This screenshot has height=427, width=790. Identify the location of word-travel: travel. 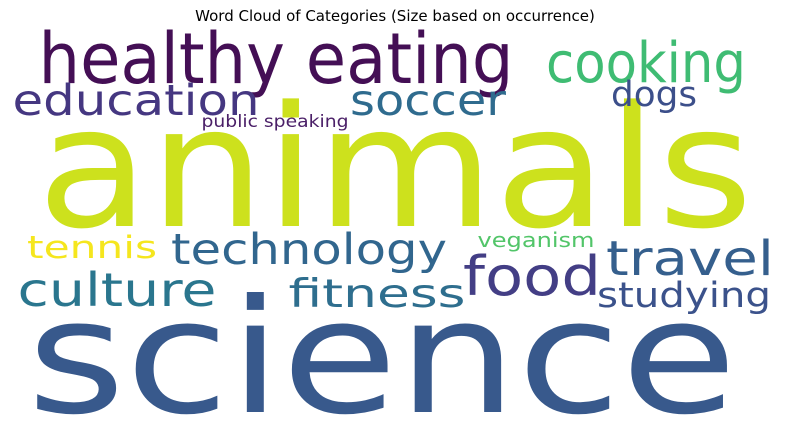
(690, 259).